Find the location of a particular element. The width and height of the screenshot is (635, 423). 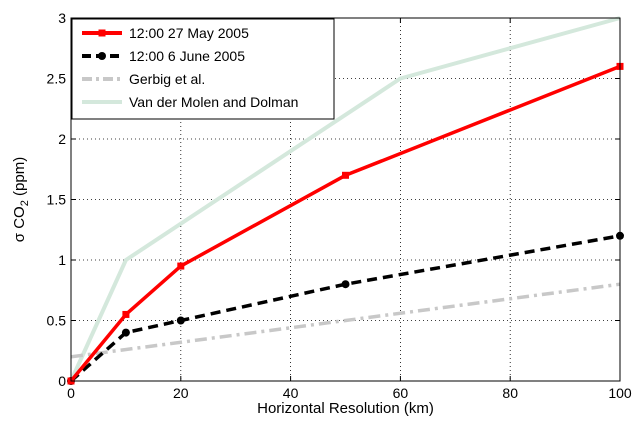

legend-label: 12:00 27 May 2005 is located at coordinates (189, 33).